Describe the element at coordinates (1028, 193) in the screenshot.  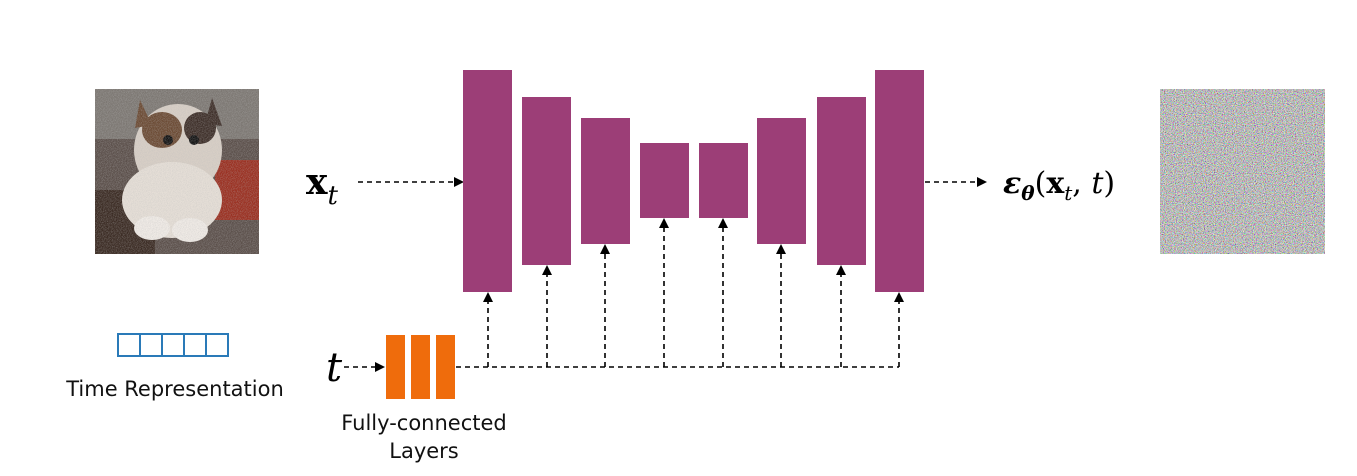
I see `output-theta: θ` at that location.